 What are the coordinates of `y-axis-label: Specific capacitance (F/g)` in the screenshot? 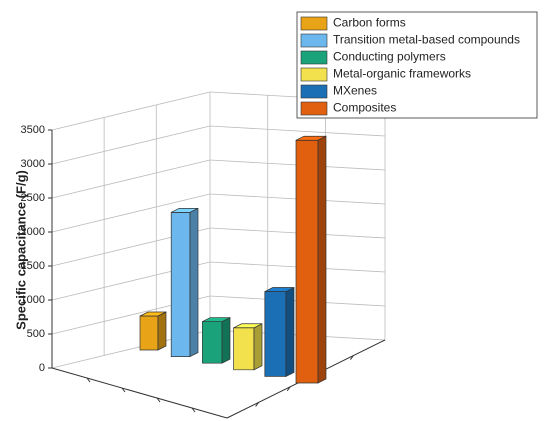 It's located at (20, 250).